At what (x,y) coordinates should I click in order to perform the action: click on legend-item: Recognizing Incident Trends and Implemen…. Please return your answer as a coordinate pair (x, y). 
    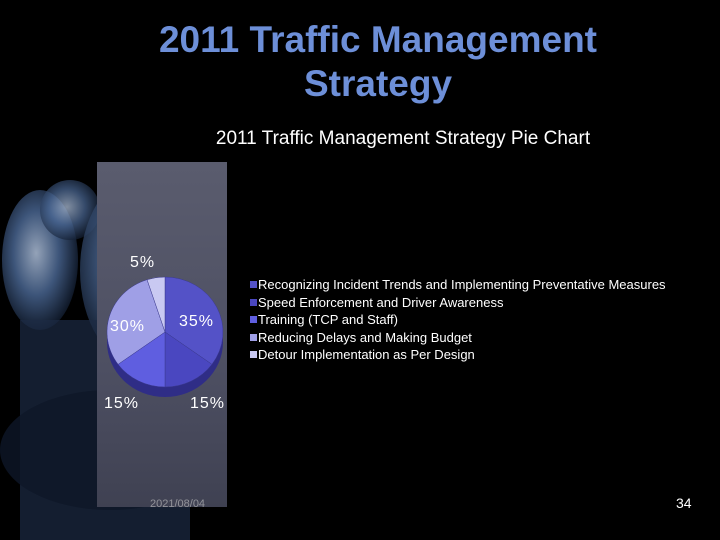
    Looking at the image, I should click on (458, 285).